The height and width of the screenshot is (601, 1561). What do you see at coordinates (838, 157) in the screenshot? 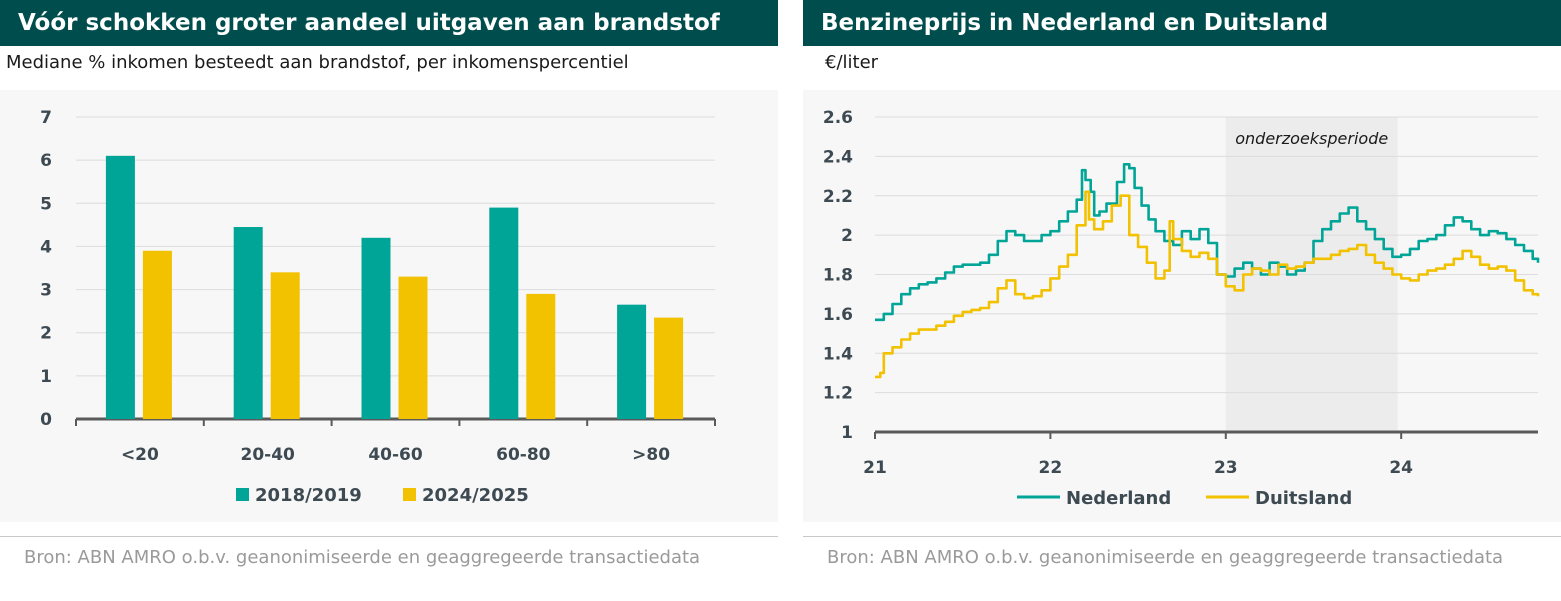
I see `y-tick-label: 2.4` at bounding box center [838, 157].